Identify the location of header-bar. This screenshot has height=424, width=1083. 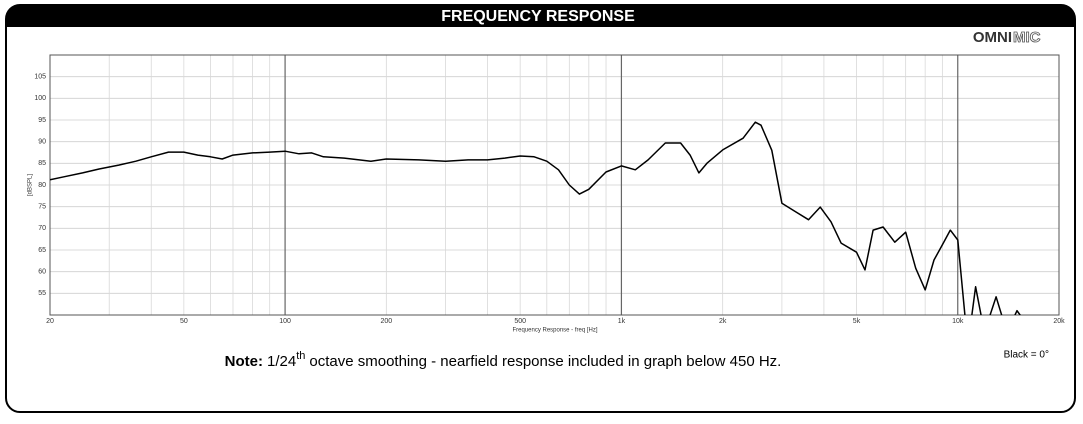
(540, 16).